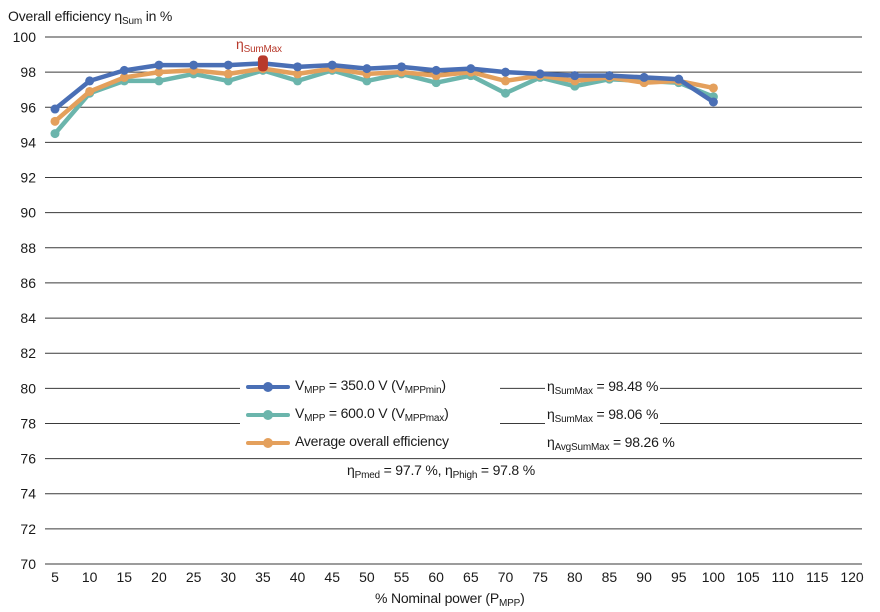 This screenshot has height=612, width=880. I want to click on annotation-pmed-phigh: ηPmed = 97.7 %, ηPhigh = 97.8 %, so click(441, 471).